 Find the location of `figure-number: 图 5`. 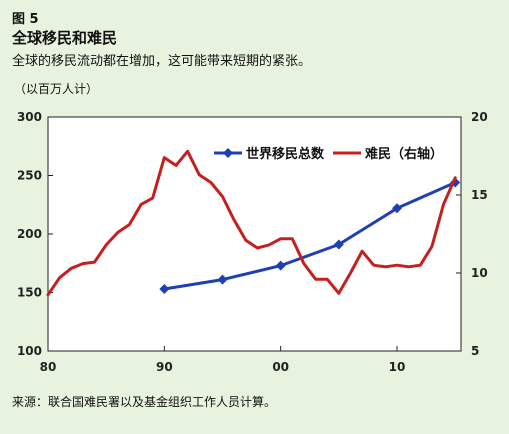

figure-number: 图 5 is located at coordinates (25, 19).